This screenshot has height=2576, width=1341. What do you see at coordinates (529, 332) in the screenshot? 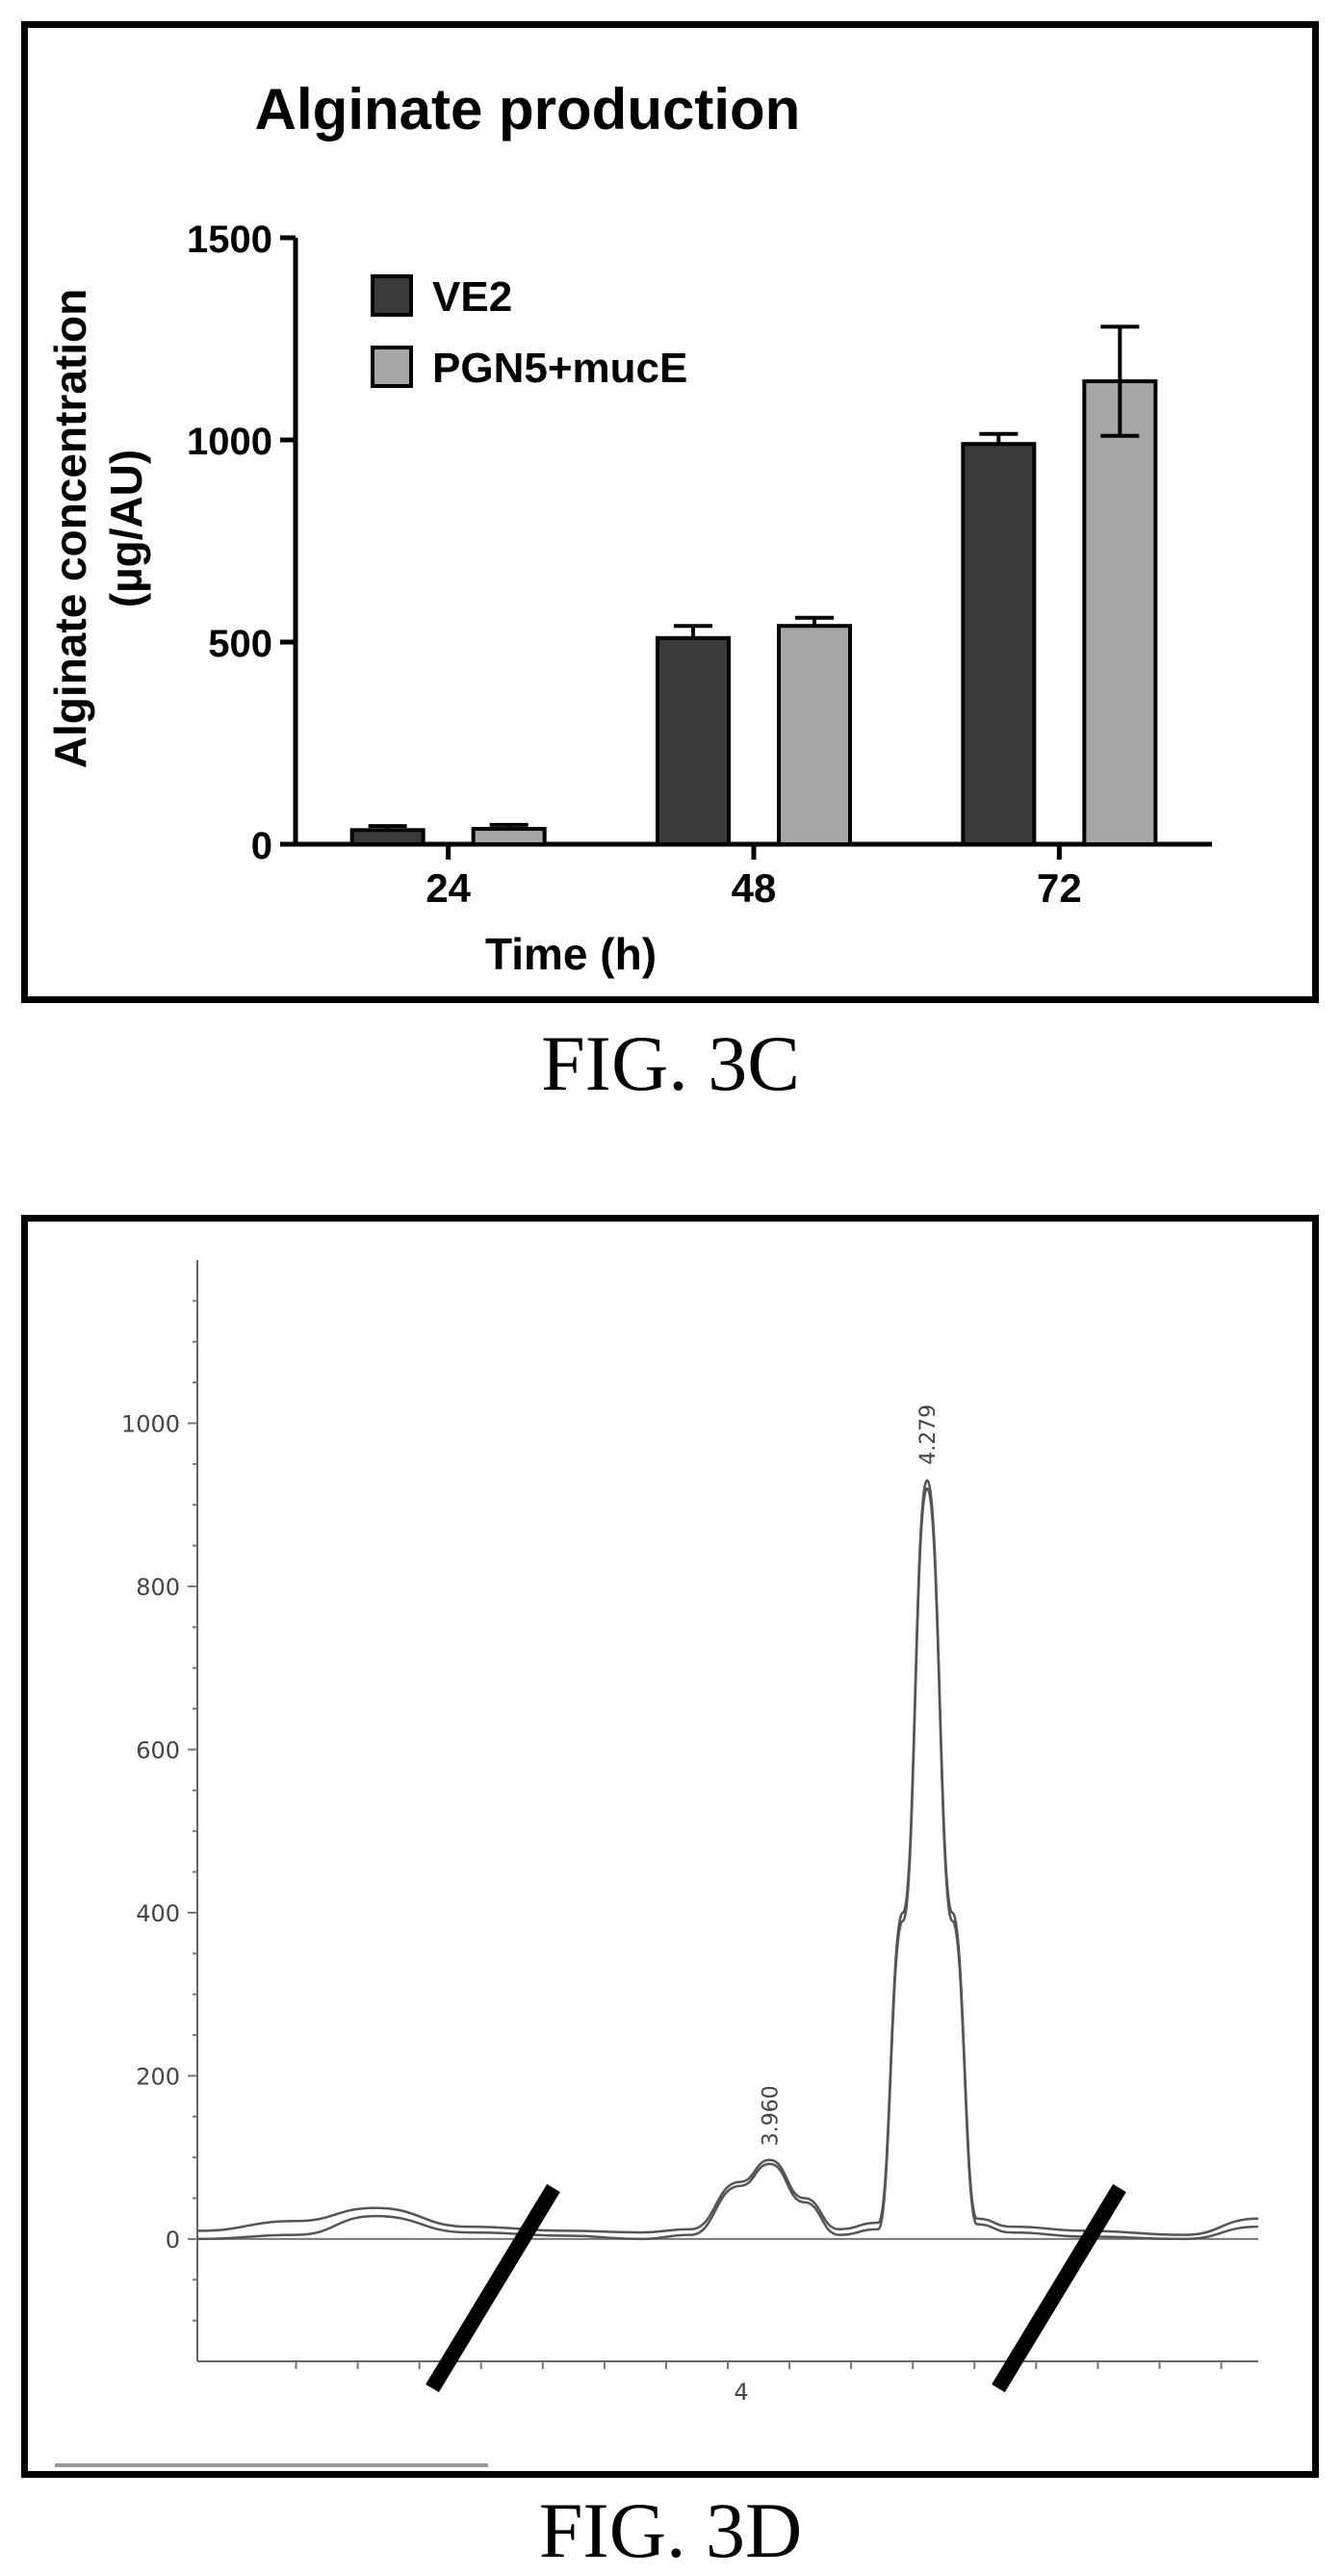
I see `legend: VE2 PGN5+mucE` at bounding box center [529, 332].